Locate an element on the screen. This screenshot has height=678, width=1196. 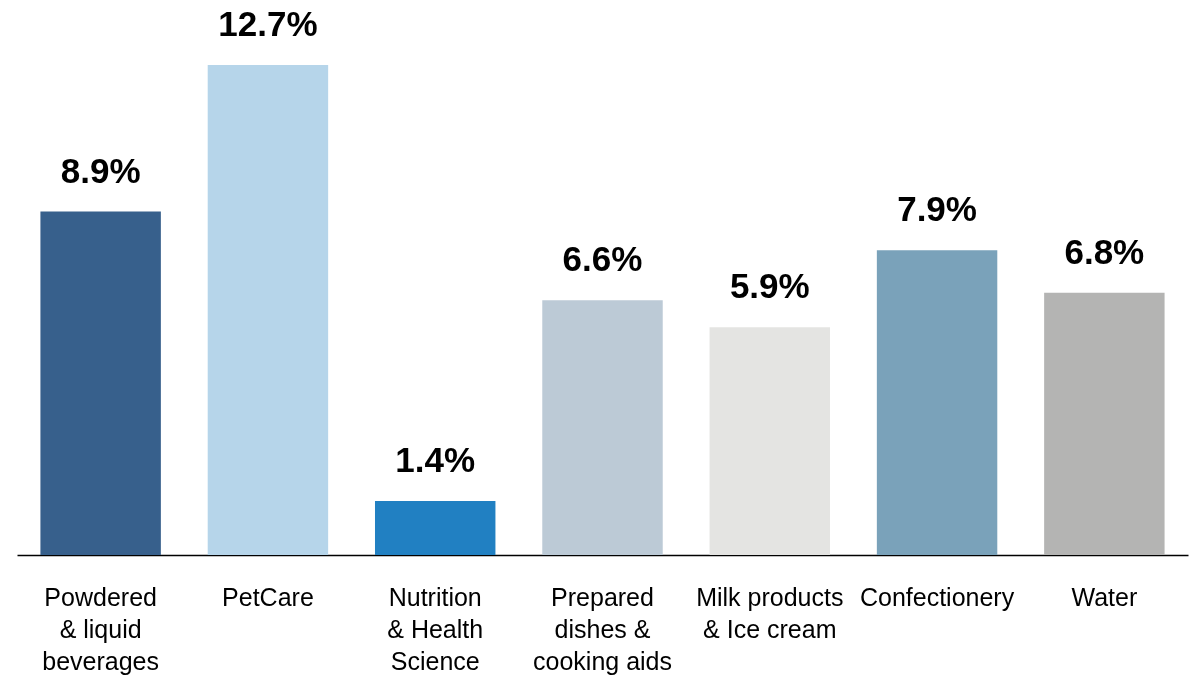
data-label: 1.4% is located at coordinates (435, 459).